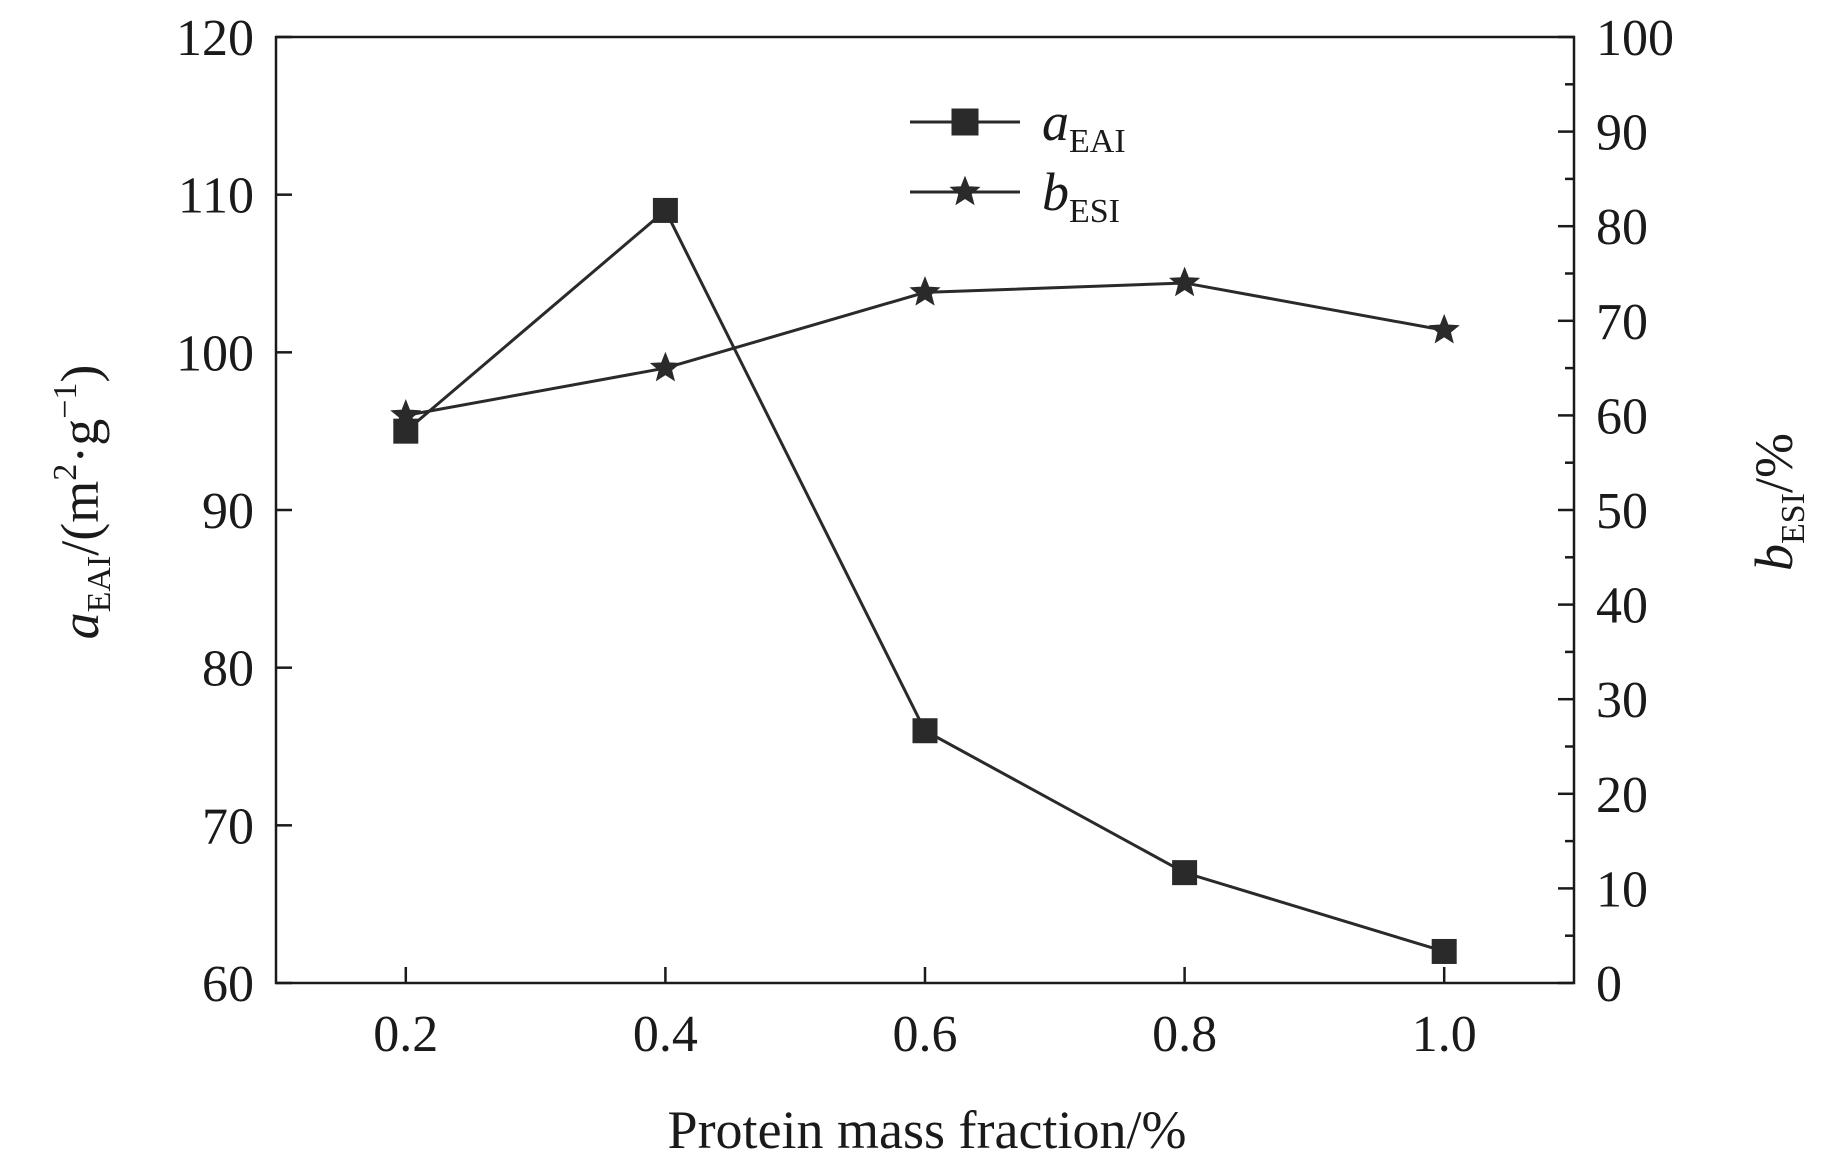 The height and width of the screenshot is (1169, 1843). I want to click on right-tick-label: 50, so click(1622, 511).